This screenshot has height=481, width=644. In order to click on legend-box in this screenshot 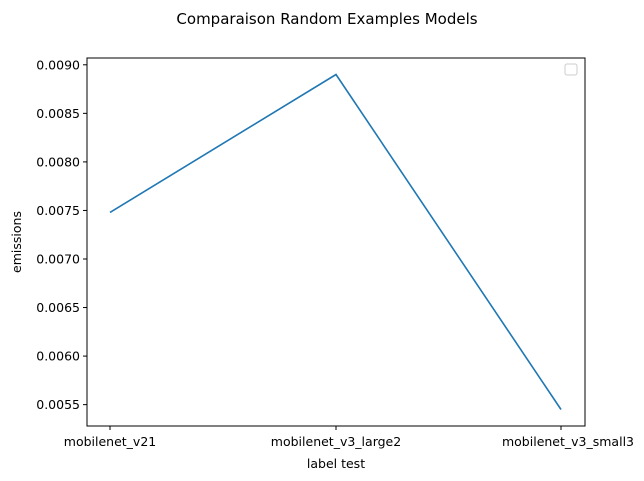, I will do `click(571, 69)`.